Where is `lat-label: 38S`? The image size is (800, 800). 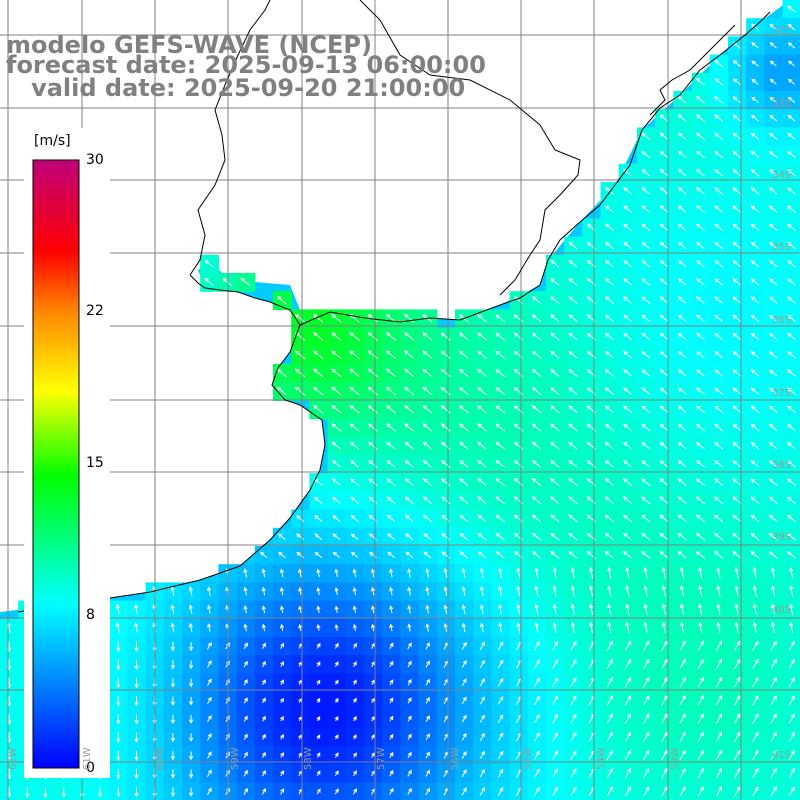 lat-label: 38S is located at coordinates (782, 465).